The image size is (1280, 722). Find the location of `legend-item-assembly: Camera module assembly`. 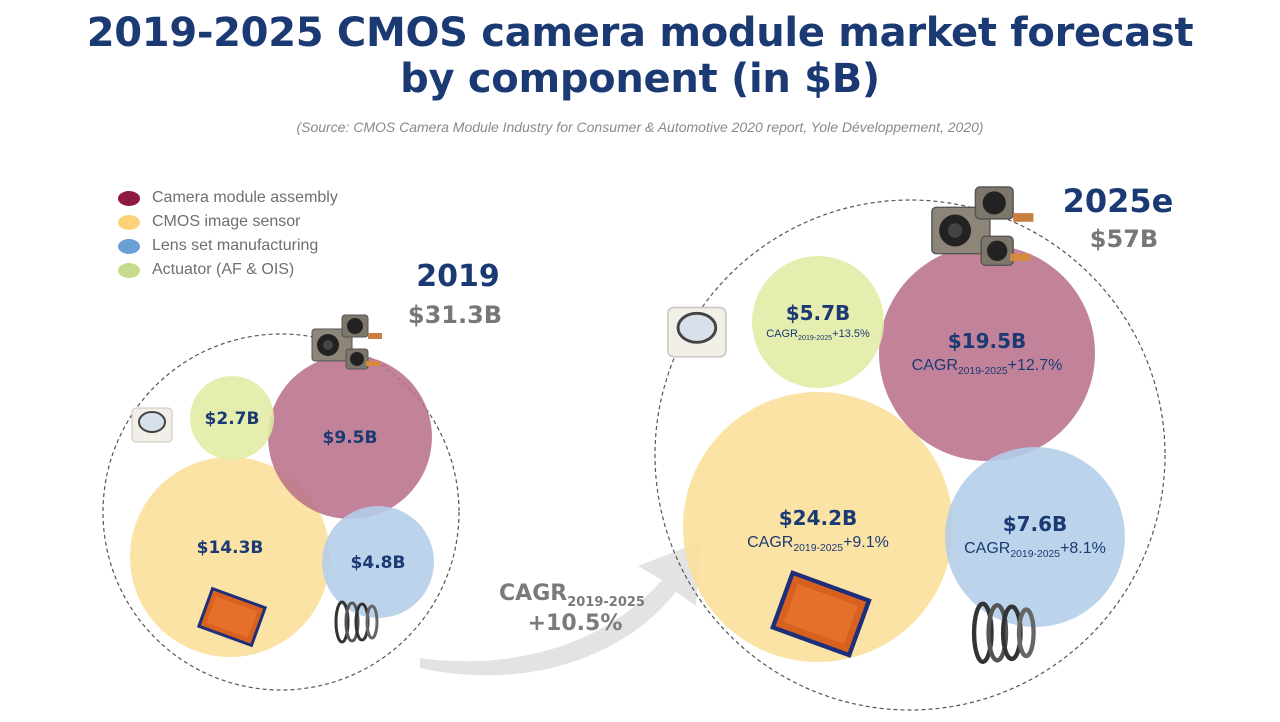

legend-item-assembly: Camera module assembly is located at coordinates (228, 198).